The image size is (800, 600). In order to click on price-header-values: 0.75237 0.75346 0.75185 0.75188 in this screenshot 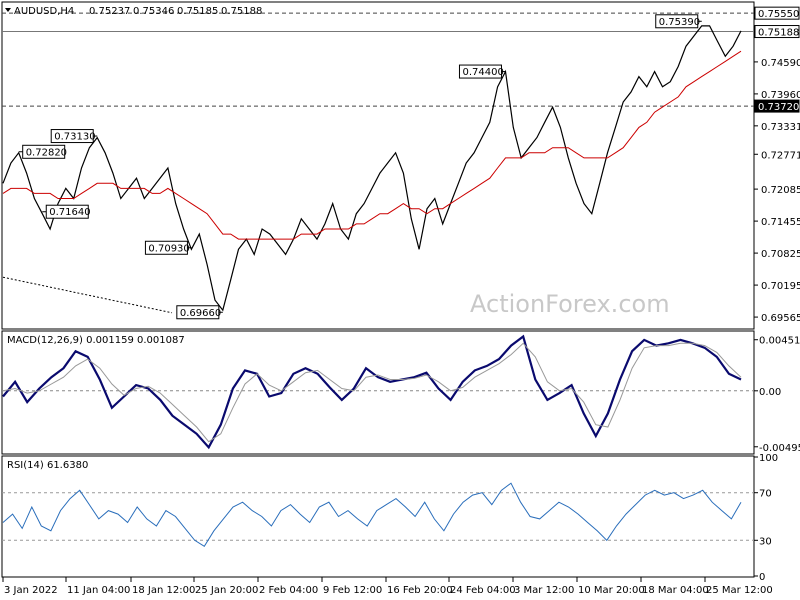, I will do `click(175, 11)`.